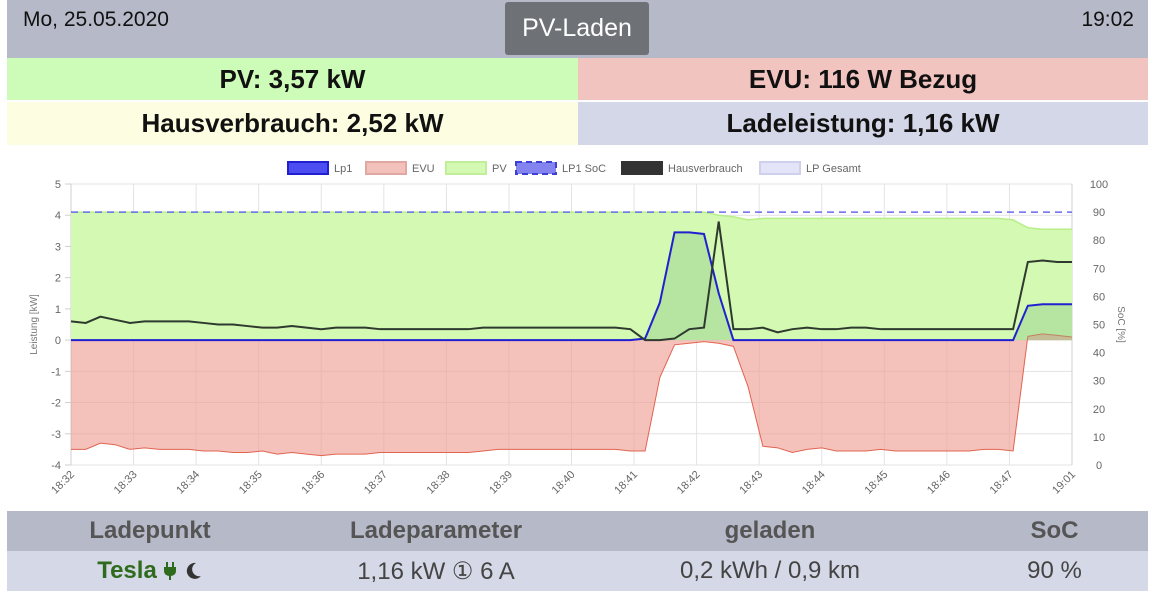  I want to click on y2-tick-label: 70, so click(1099, 269).